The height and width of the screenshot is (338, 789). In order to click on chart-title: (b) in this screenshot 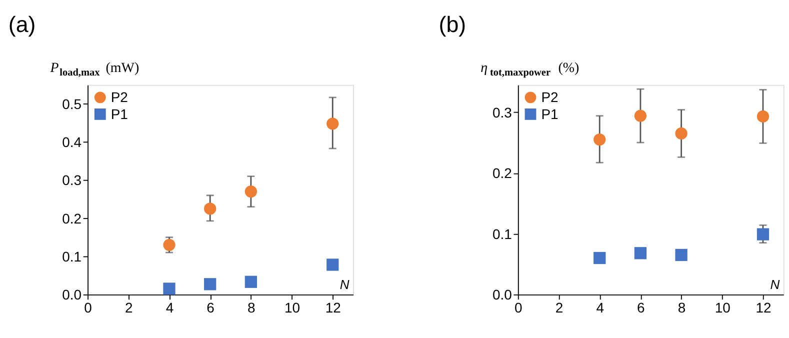, I will do `click(452, 24)`.